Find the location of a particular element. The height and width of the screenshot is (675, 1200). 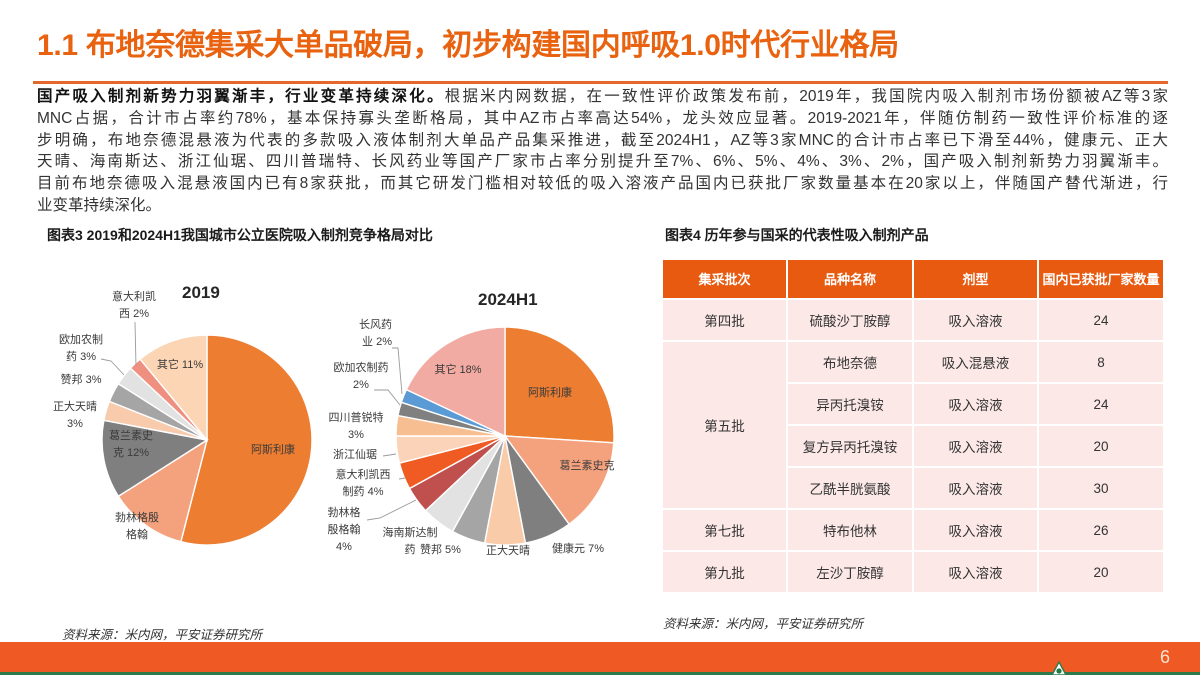

footer-accent-line is located at coordinates (600, 673).